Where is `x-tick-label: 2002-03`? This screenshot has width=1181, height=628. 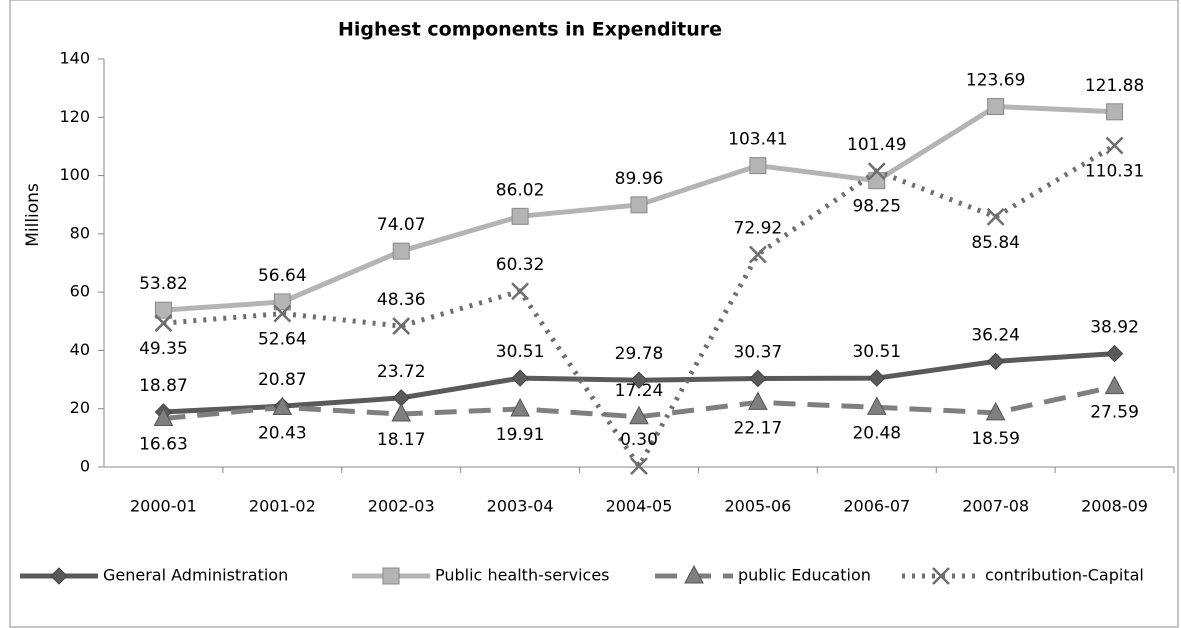 x-tick-label: 2002-03 is located at coordinates (401, 506).